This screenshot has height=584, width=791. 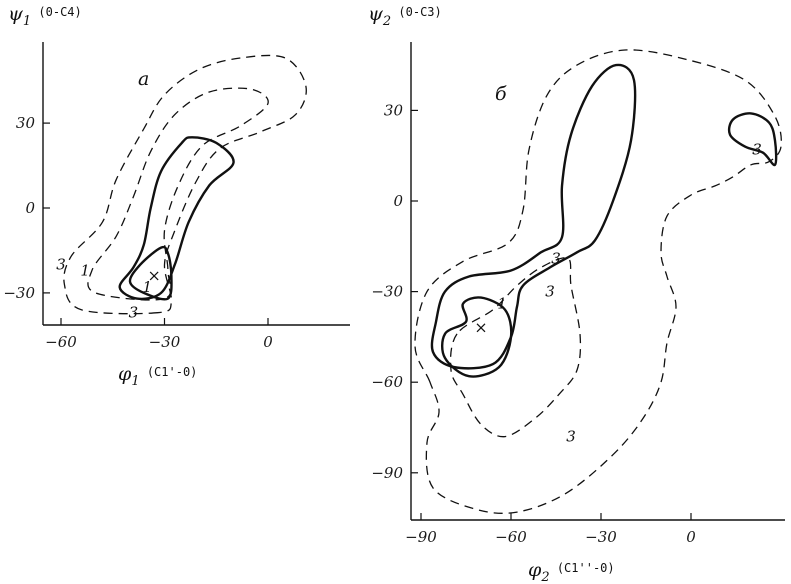 I want to click on panel-letter: a, so click(x=143, y=79).